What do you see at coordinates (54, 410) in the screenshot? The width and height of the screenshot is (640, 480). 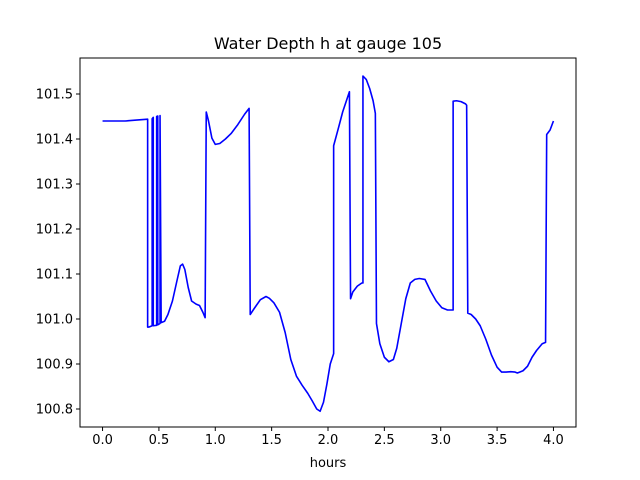 I see `y-tick-label: 100.8` at bounding box center [54, 410].